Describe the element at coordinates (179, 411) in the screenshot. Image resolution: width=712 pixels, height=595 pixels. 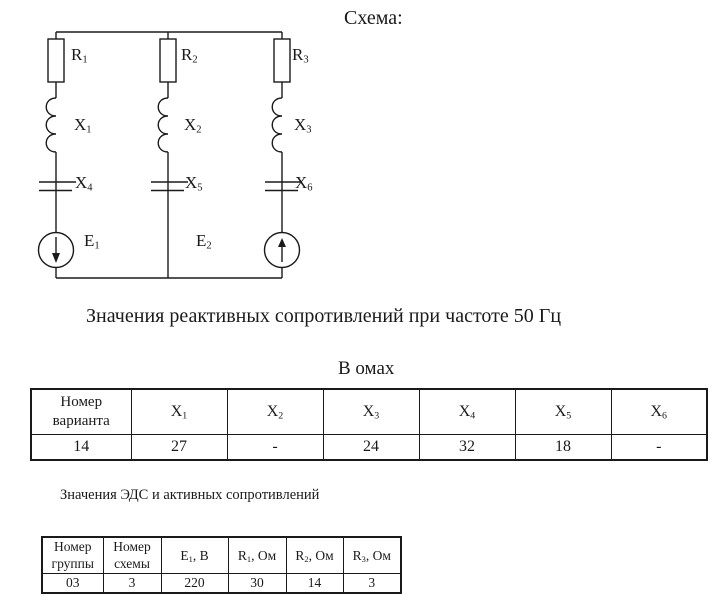
I see `header-x1: X1` at that location.